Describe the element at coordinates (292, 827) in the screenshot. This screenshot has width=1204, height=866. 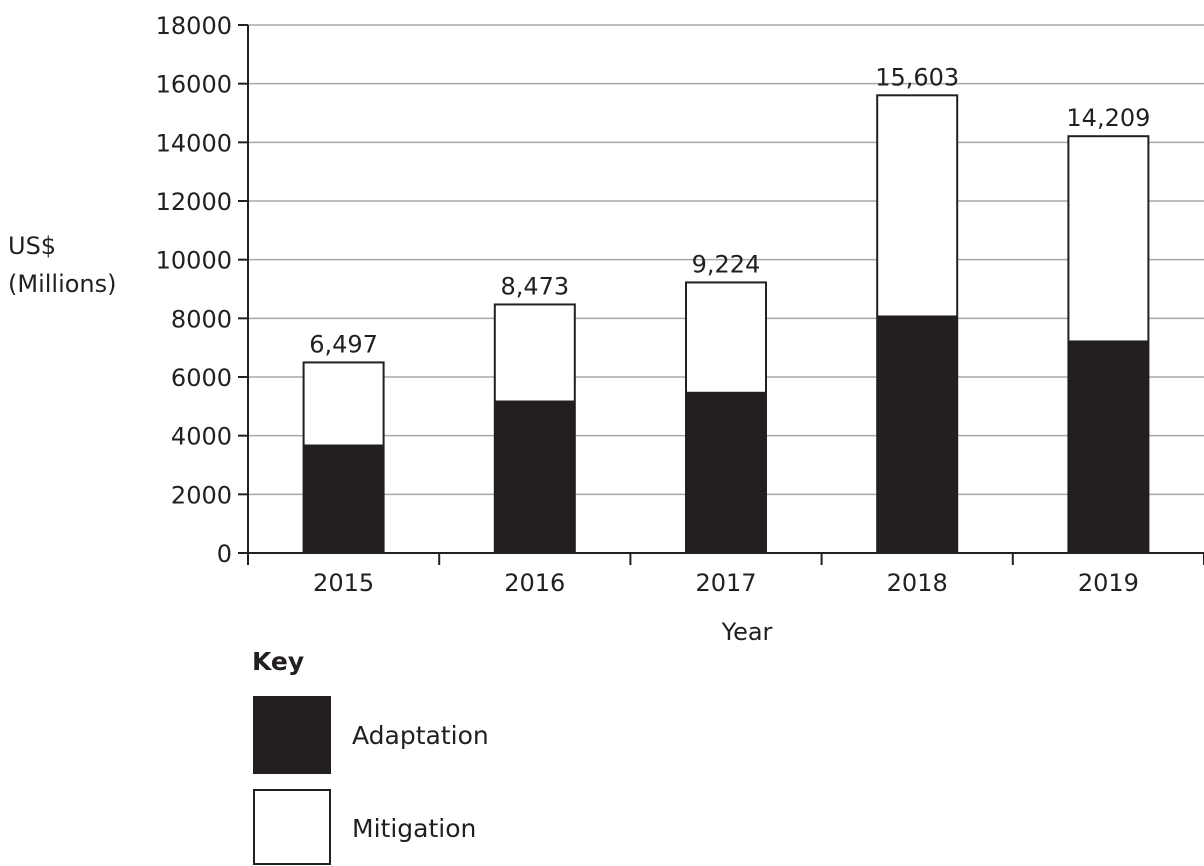
I see `legend-swatch-mitigation` at that location.